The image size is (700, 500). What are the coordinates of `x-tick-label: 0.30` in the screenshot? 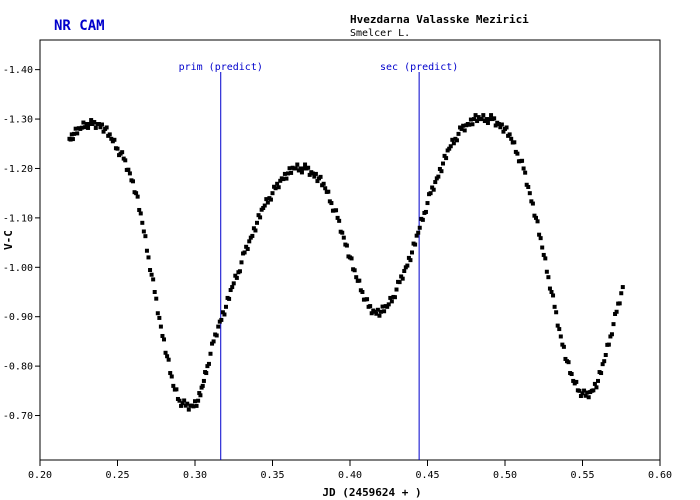 It's located at (195, 475).